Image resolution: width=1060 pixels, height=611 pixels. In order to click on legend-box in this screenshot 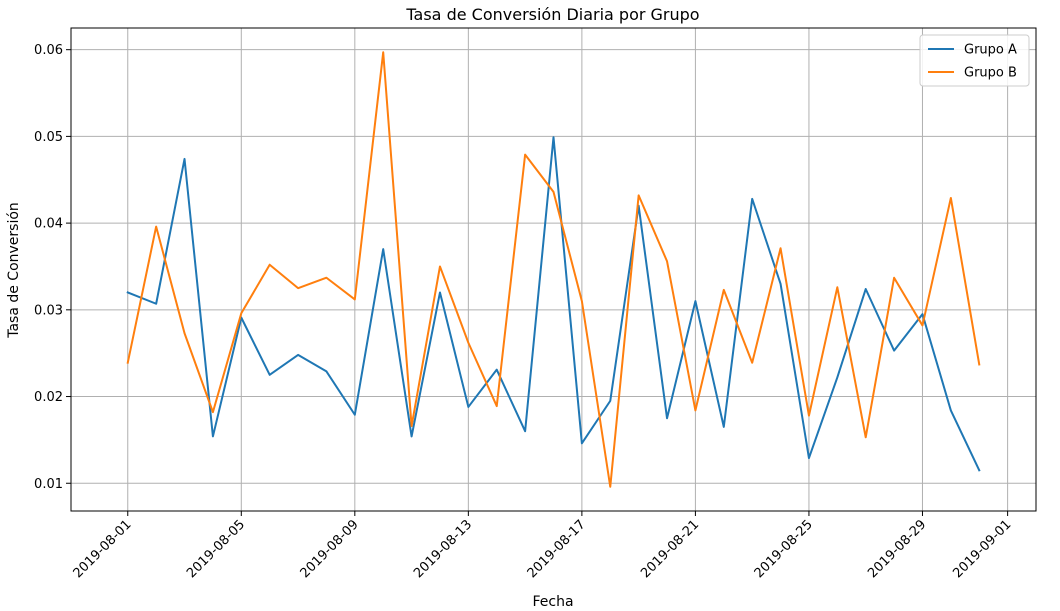, I will do `click(974, 60)`.